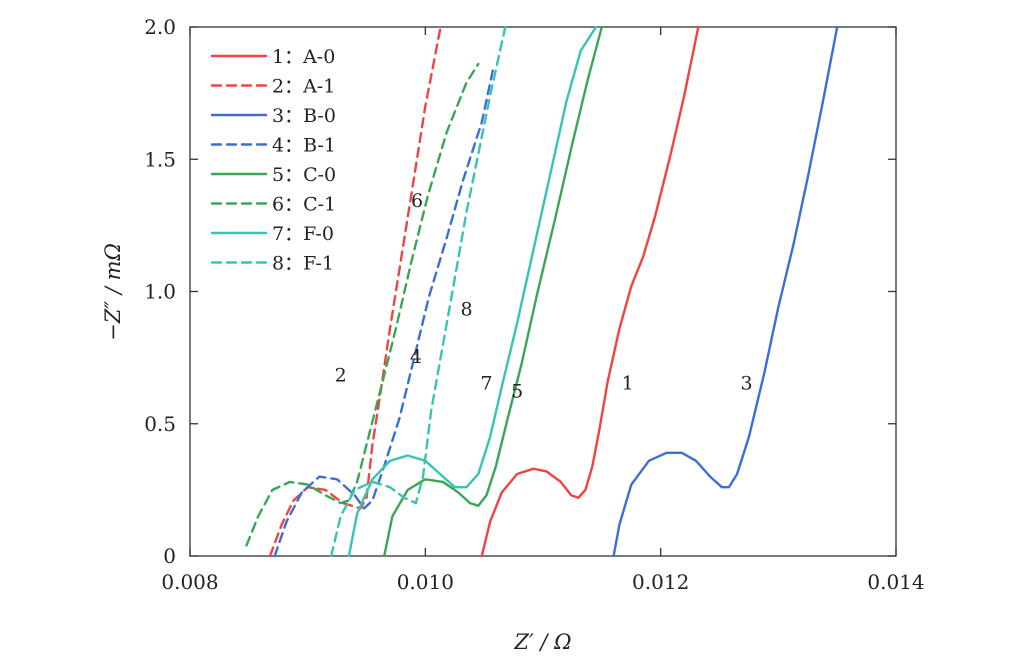 This screenshot has width=1014, height=664. I want to click on legend-label-2: 2：A-1, so click(303, 87).